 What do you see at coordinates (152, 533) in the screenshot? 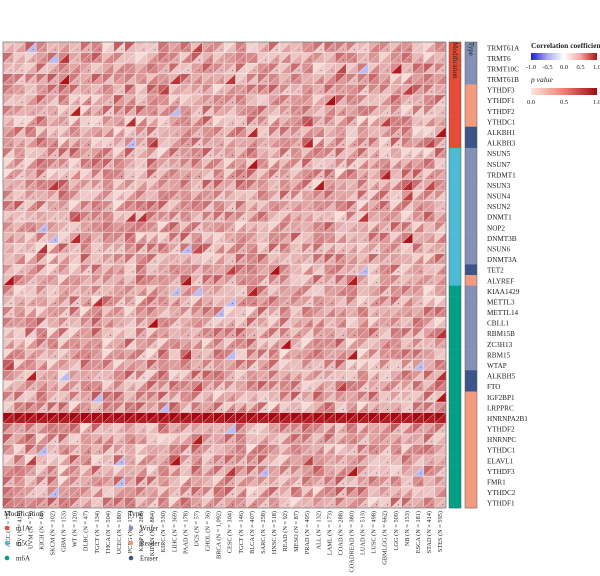
I see `cancer-label: KIPAN (N = 884)` at bounding box center [152, 533].